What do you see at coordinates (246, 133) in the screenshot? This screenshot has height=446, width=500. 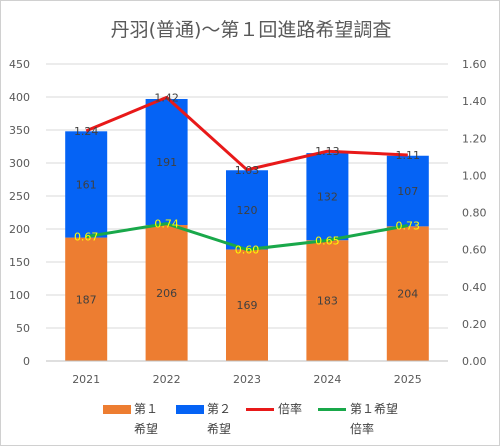 I see `line-ratio` at bounding box center [246, 133].